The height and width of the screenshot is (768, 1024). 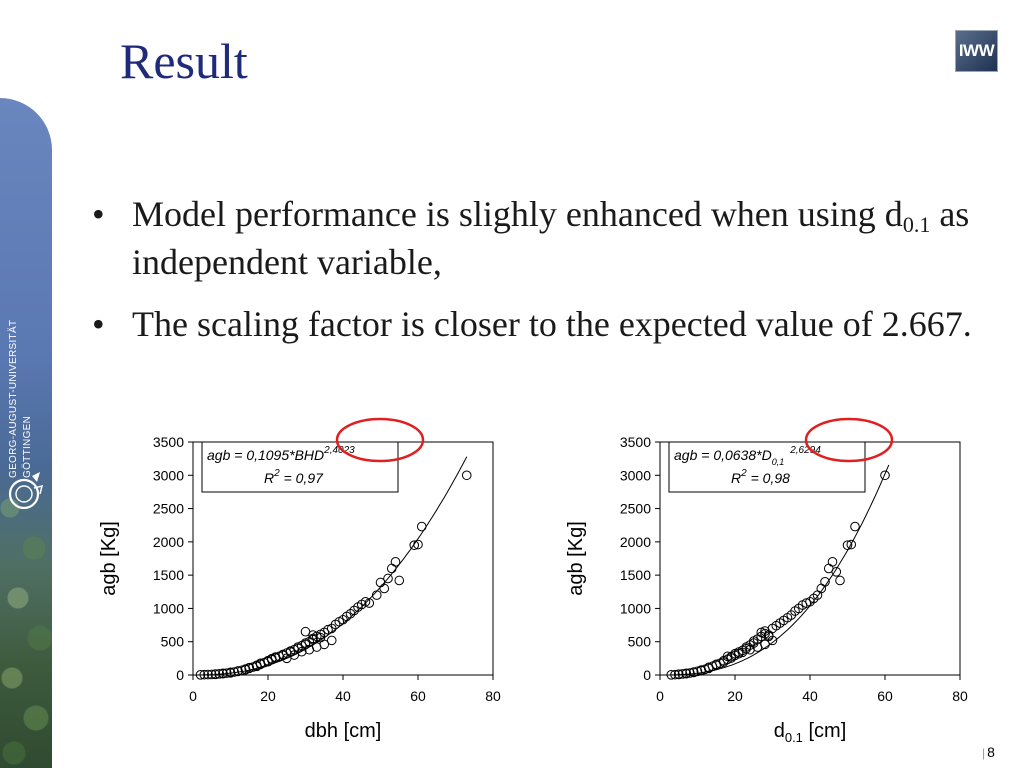 I want to click on r-squared: R2 = 0,97, so click(x=294, y=477).